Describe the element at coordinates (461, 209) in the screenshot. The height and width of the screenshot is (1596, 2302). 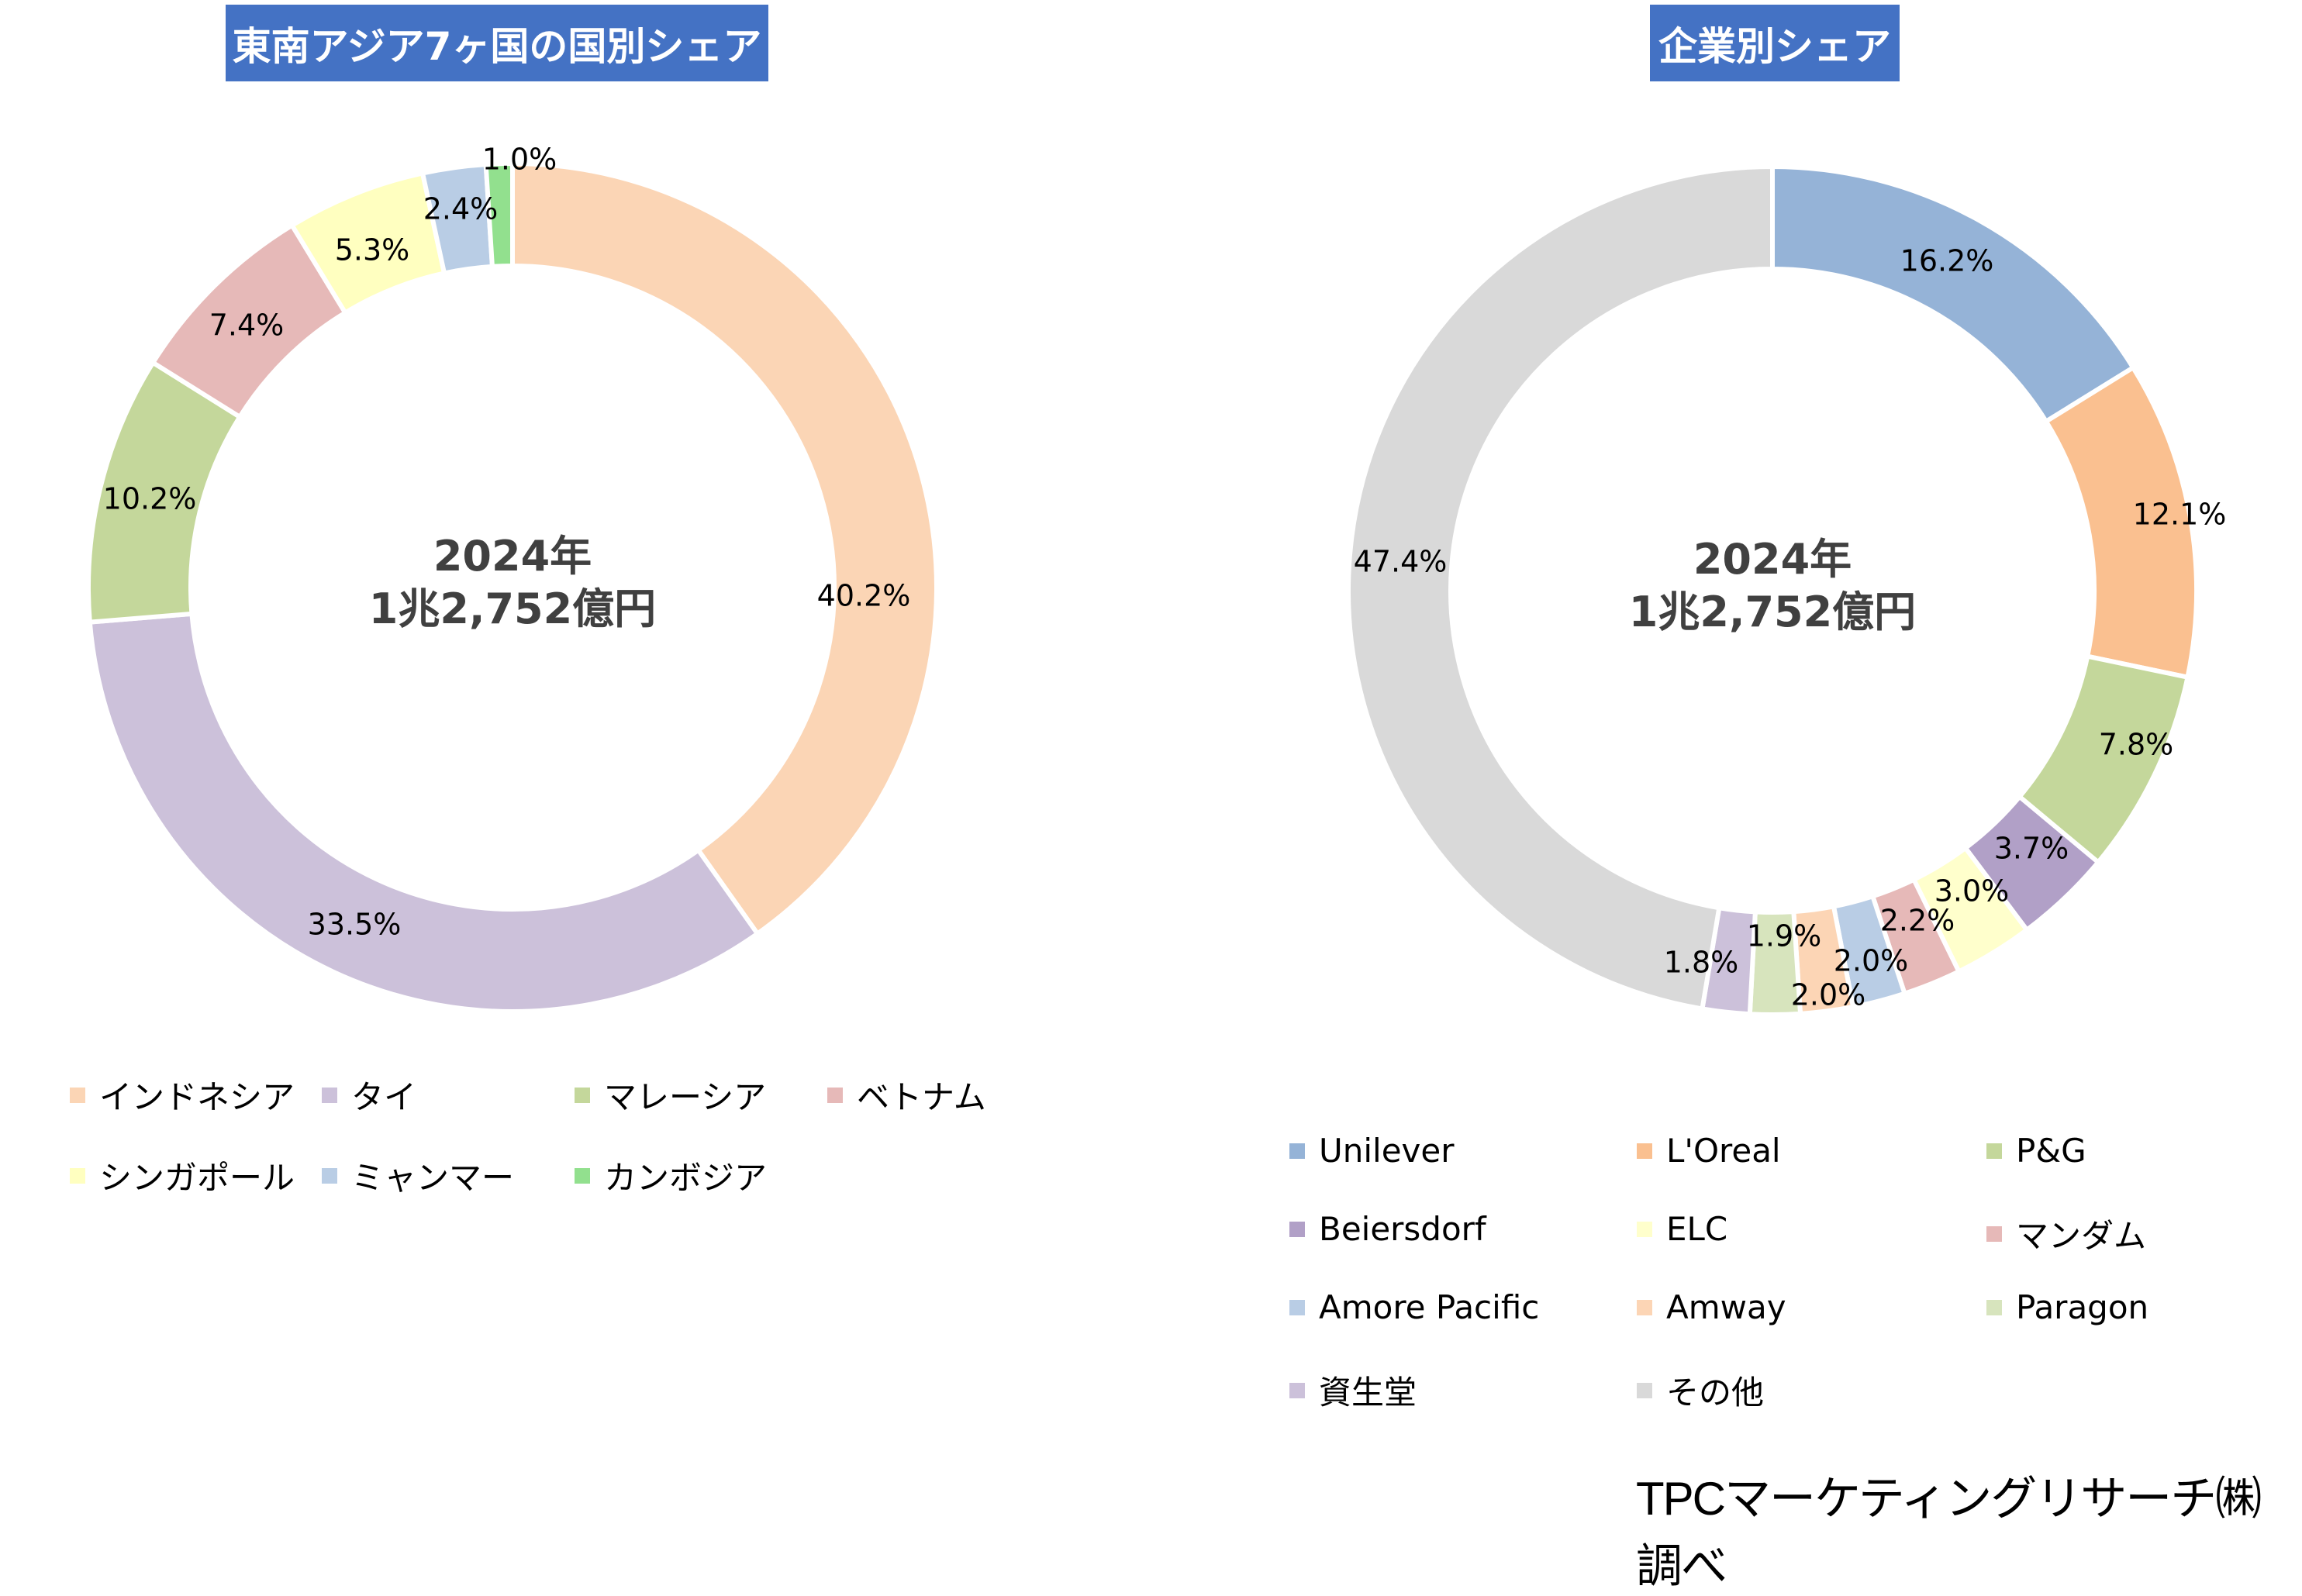
I see `data-label: 2.4%` at that location.